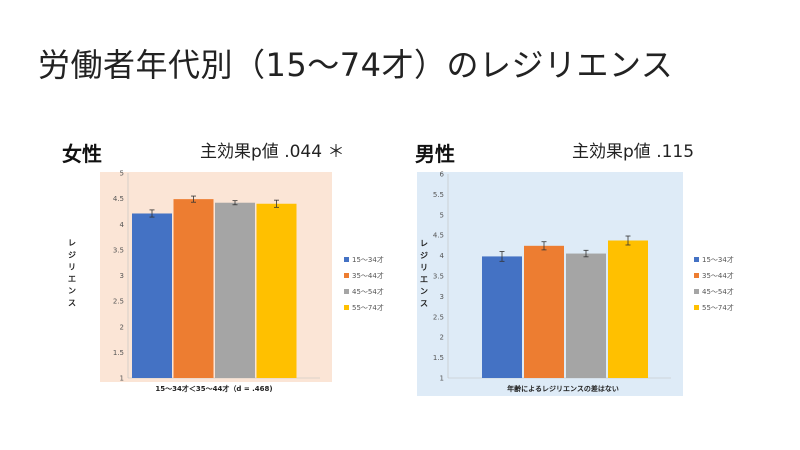 This screenshot has width=800, height=450. Describe the element at coordinates (424, 279) in the screenshot. I see `male-y-axis-label-char: エ` at that location.